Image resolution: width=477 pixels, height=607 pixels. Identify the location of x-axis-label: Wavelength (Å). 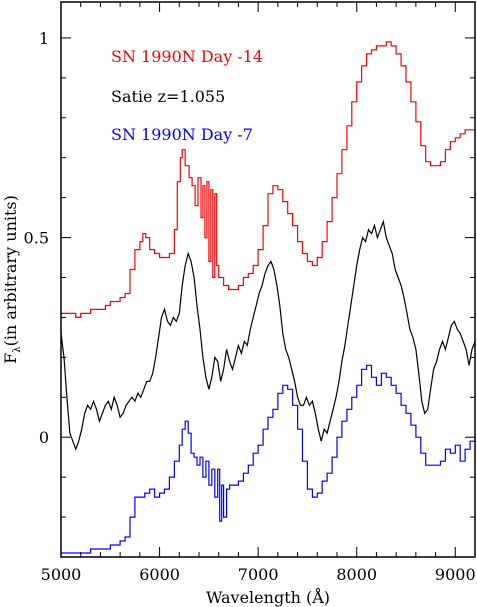
(268, 597).